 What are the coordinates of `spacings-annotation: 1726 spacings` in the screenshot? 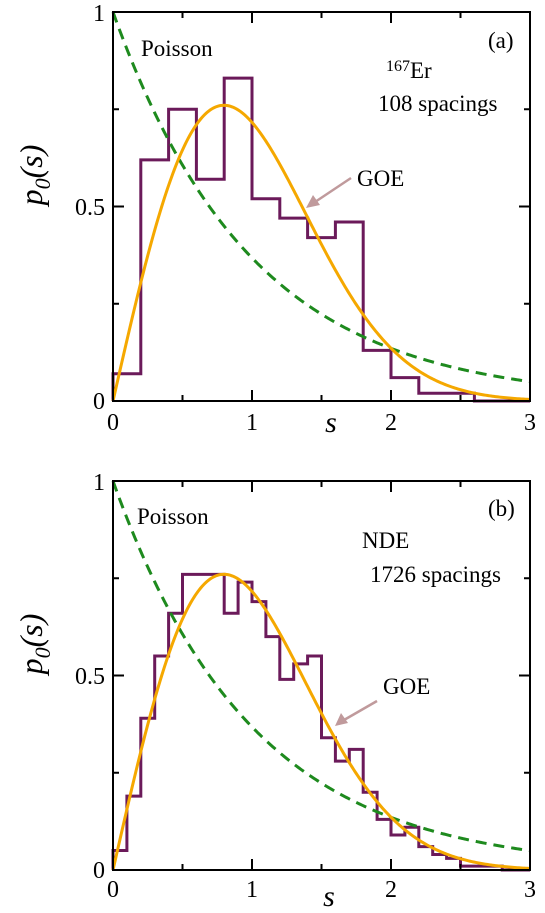 It's located at (435, 574).